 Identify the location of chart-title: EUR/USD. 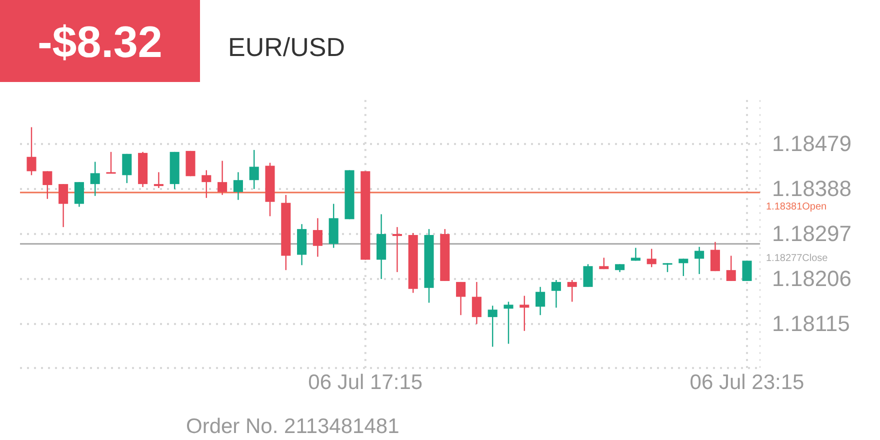
(287, 47).